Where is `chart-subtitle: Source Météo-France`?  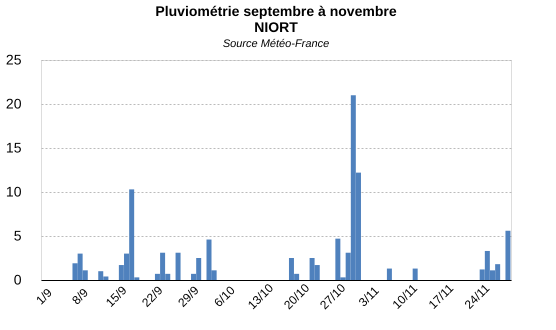 chart-subtitle: Source Météo-France is located at coordinates (276, 44).